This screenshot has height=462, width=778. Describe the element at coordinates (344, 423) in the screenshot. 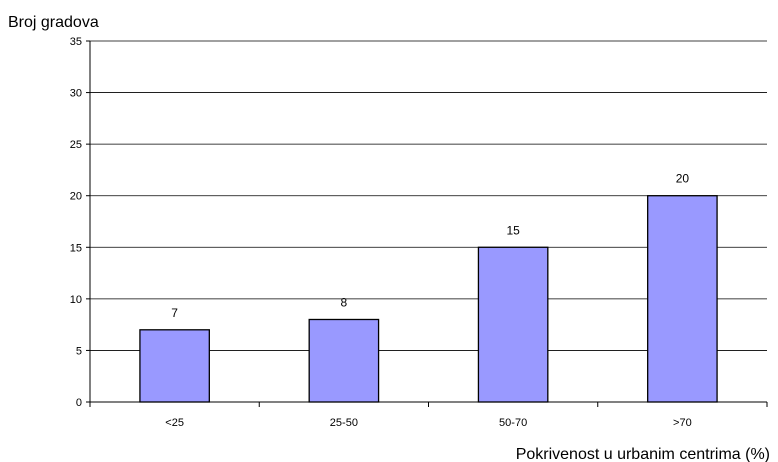

I see `x-tick-label: 25-50` at that location.